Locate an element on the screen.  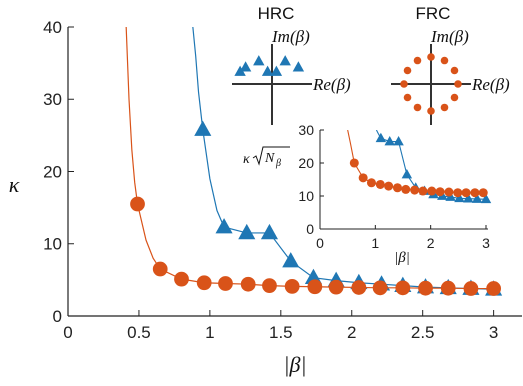
hrc-diagram-title: HRC is located at coordinates (276, 13).